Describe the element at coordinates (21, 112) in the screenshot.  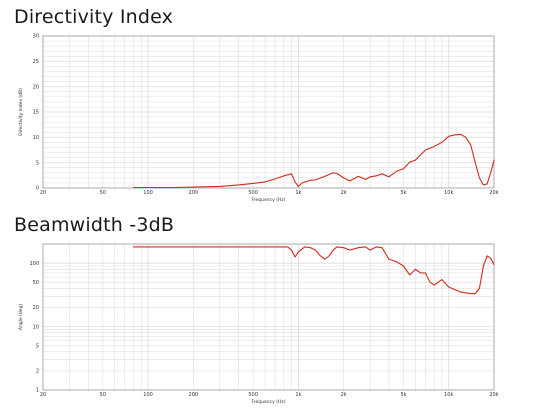
I see `y-axis-label: Directivity Index (dB)` at that location.